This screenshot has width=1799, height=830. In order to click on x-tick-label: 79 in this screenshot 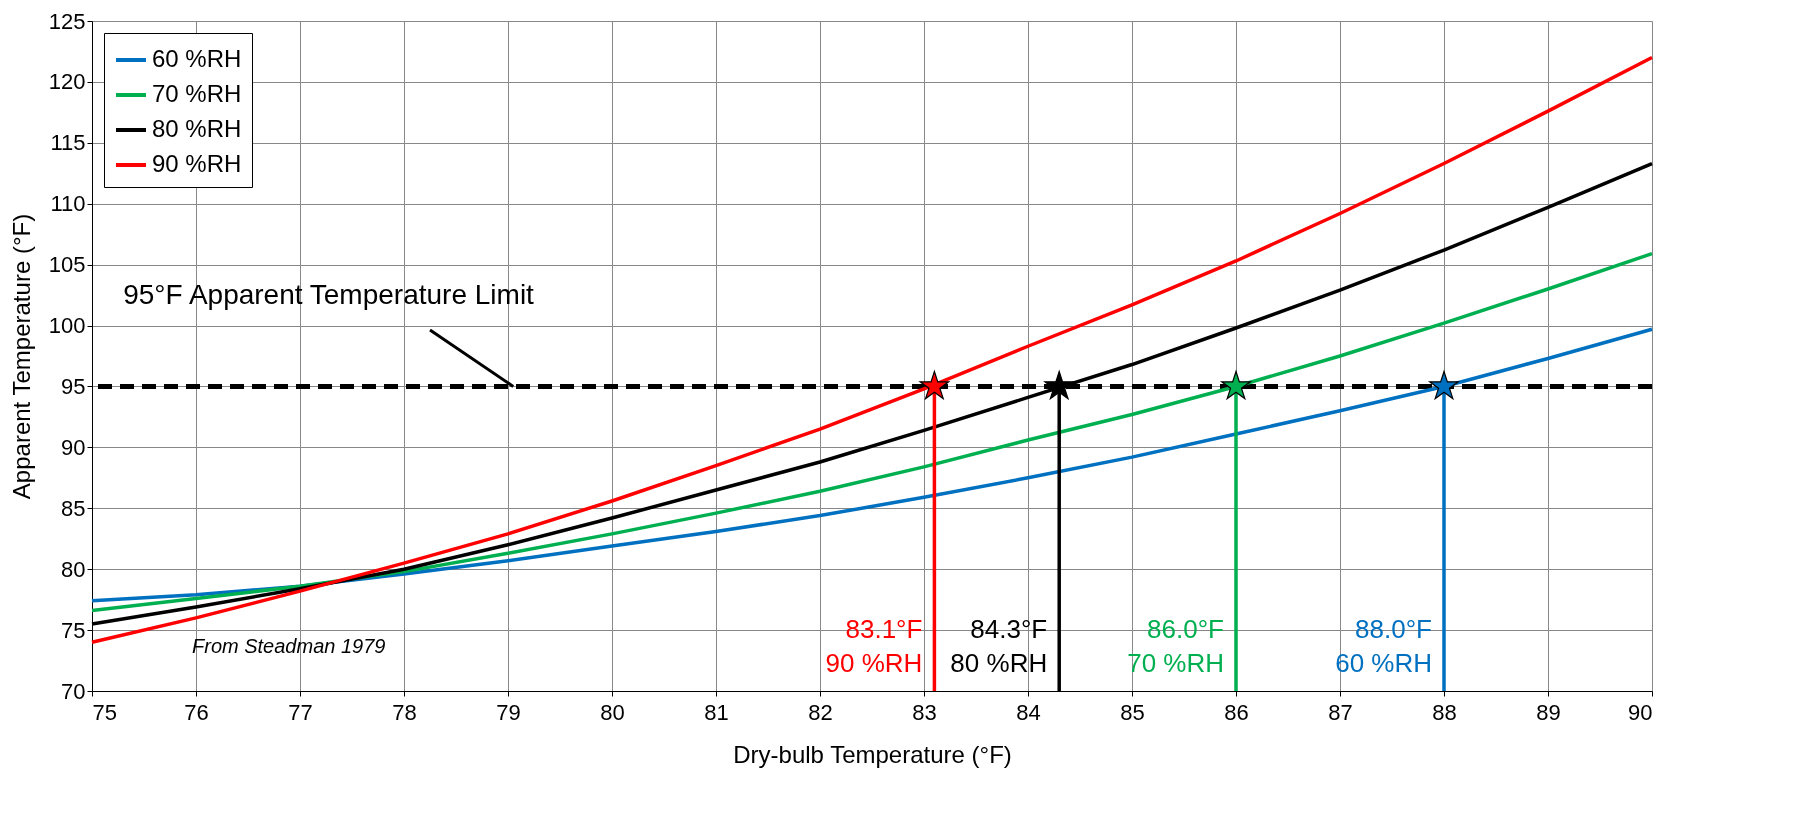, I will do `click(508, 712)`.